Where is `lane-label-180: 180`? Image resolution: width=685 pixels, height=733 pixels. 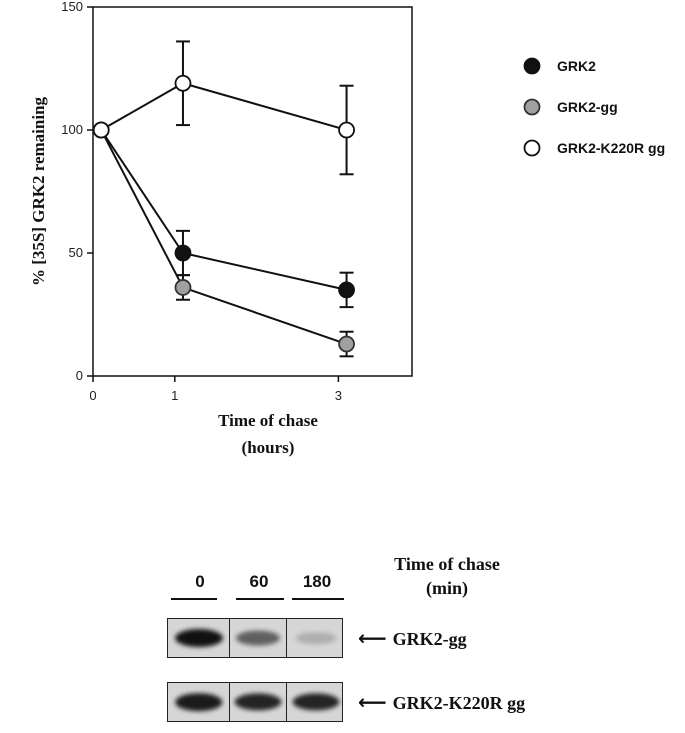 lane-label-180: 180 is located at coordinates (317, 581).